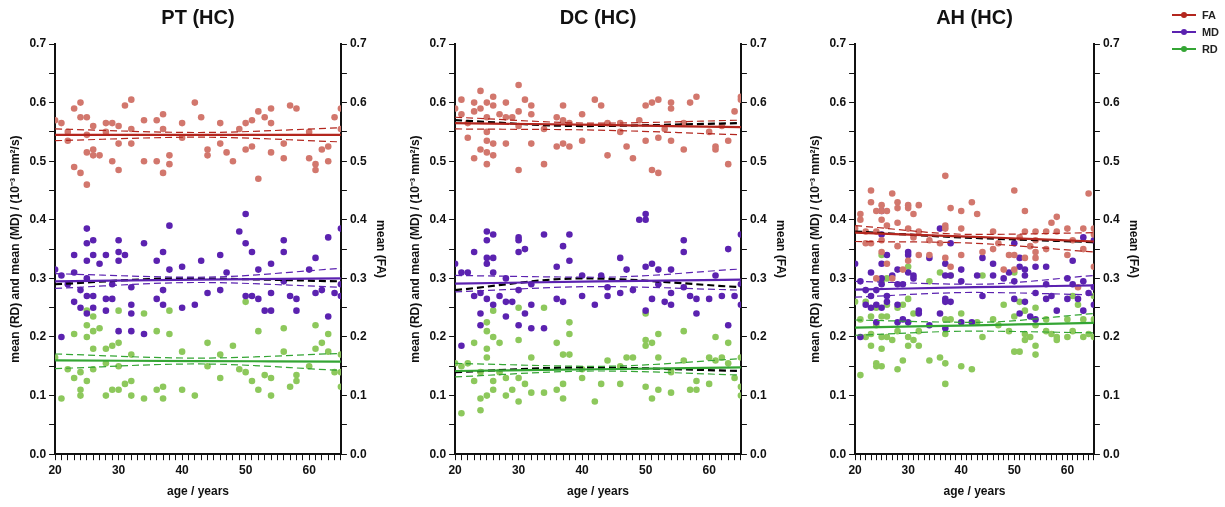  Describe the element at coordinates (1208, 14) in the screenshot. I see `legend-label: FA` at that location.